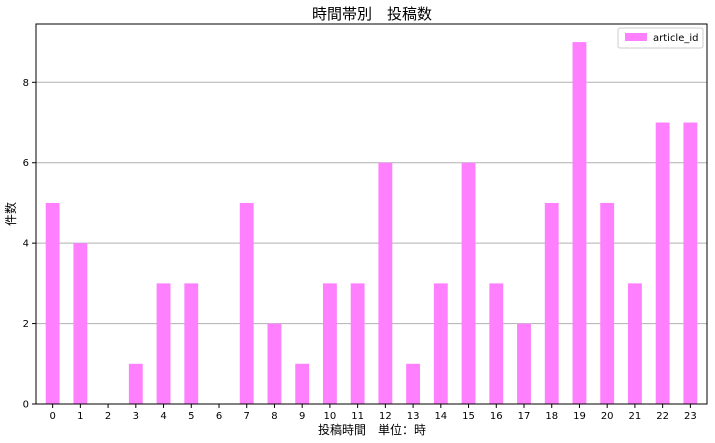 This screenshot has width=715, height=443. What do you see at coordinates (219, 416) in the screenshot?
I see `x-tick-label: 6` at bounding box center [219, 416].